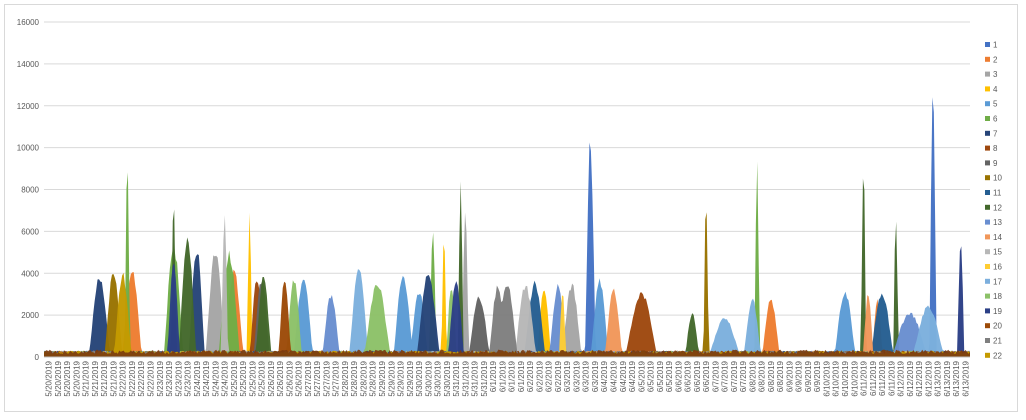 The image size is (1026, 420). Describe the element at coordinates (558, 376) in the screenshot. I see `x-tick-label-55: 6/2/2019` at that location.